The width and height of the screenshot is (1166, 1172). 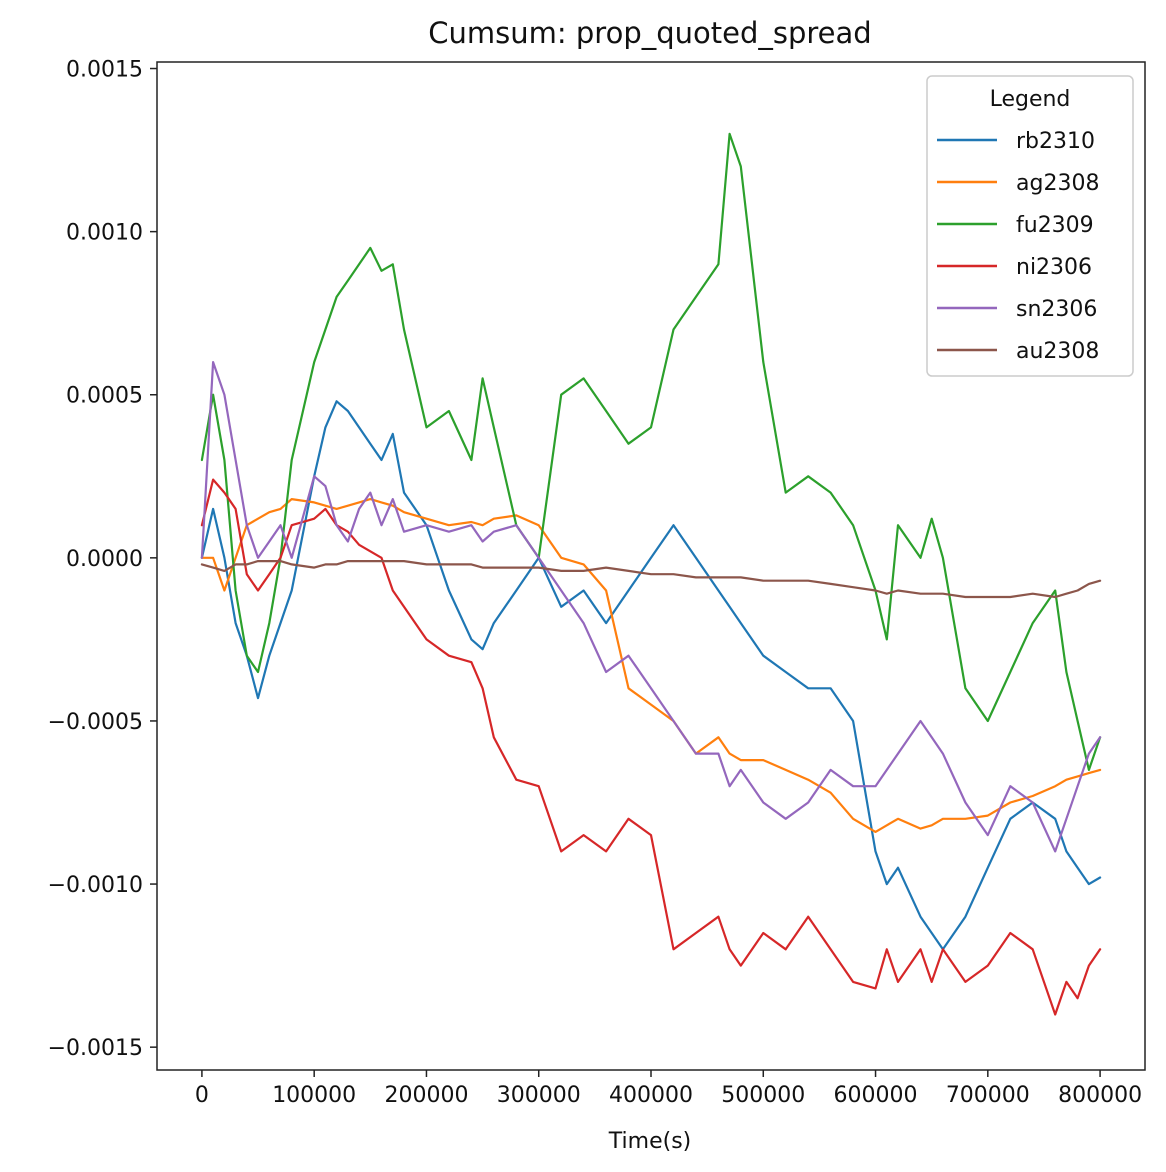 What do you see at coordinates (95, 722) in the screenshot?
I see `y-tick-label: −0.0005` at bounding box center [95, 722].